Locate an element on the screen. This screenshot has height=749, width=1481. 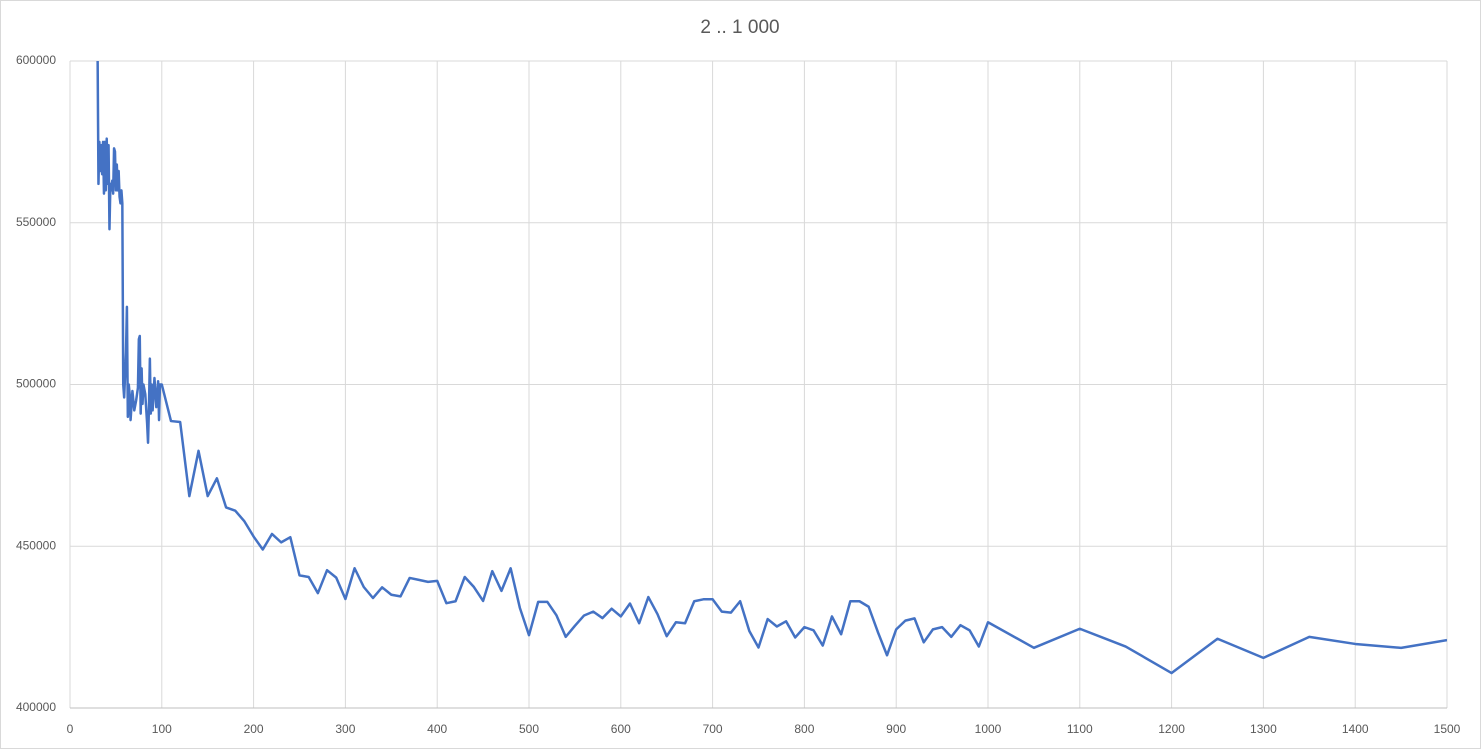
x-tick-label: 300 is located at coordinates (345, 729).